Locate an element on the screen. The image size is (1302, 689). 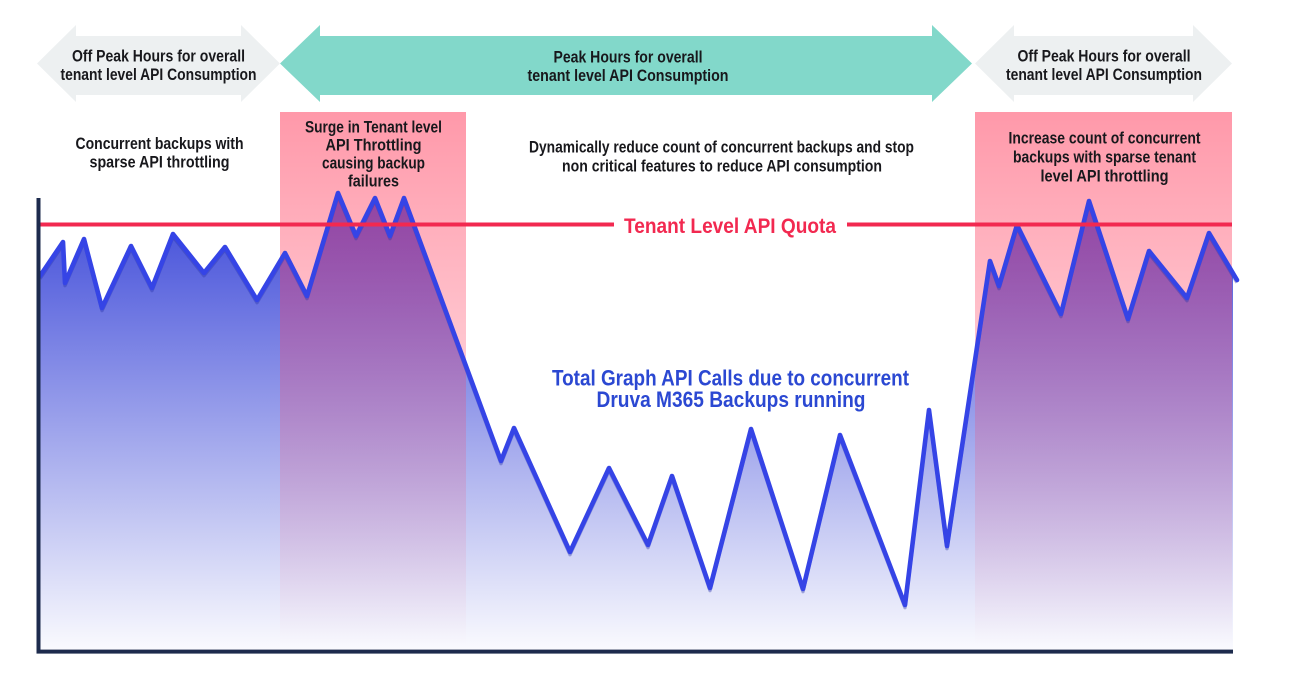
svg-text: Tenant Level API Quota is located at coordinates (730, 226).